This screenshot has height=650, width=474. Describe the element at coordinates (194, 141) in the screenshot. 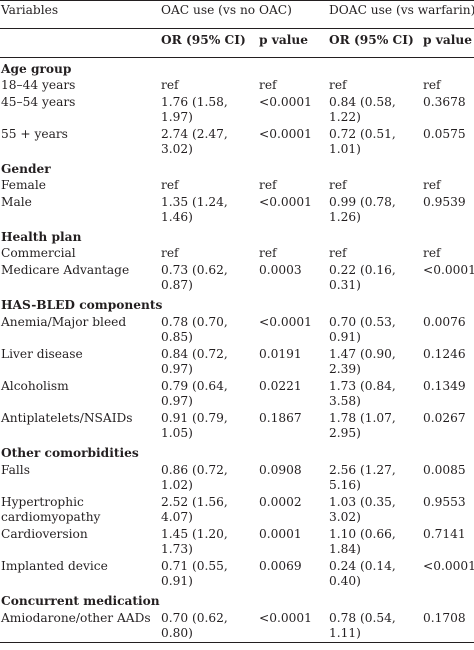

I see `oac-or-cell: 2.74 (2.47, 3.02)` at that location.